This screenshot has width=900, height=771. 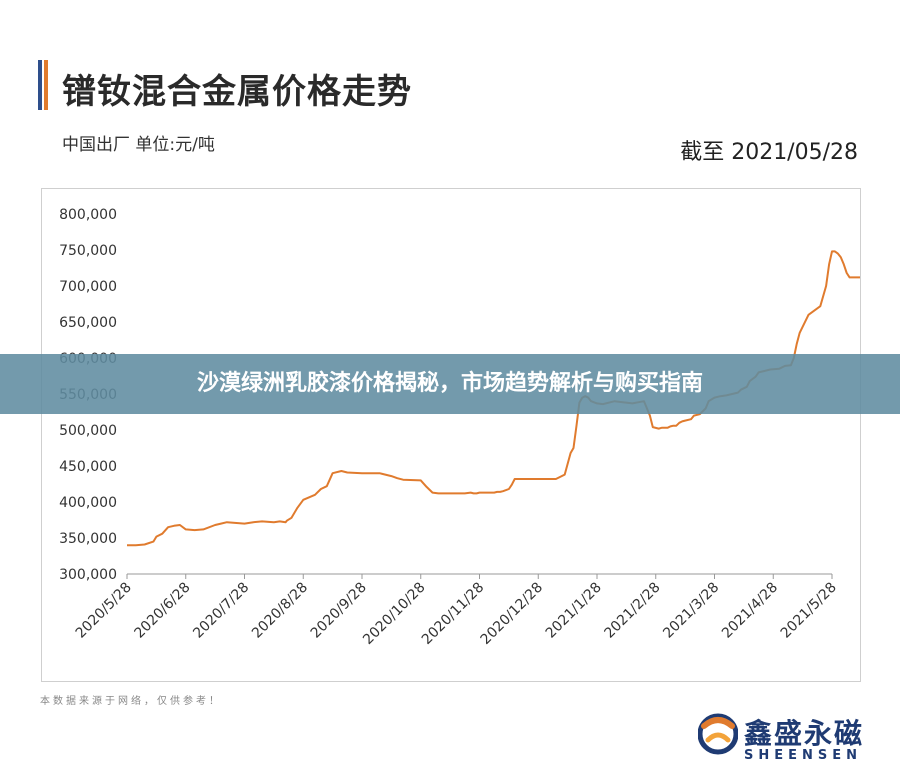 What do you see at coordinates (237, 92) in the screenshot?
I see `page-title: 镨钕混合金属价格走势` at bounding box center [237, 92].